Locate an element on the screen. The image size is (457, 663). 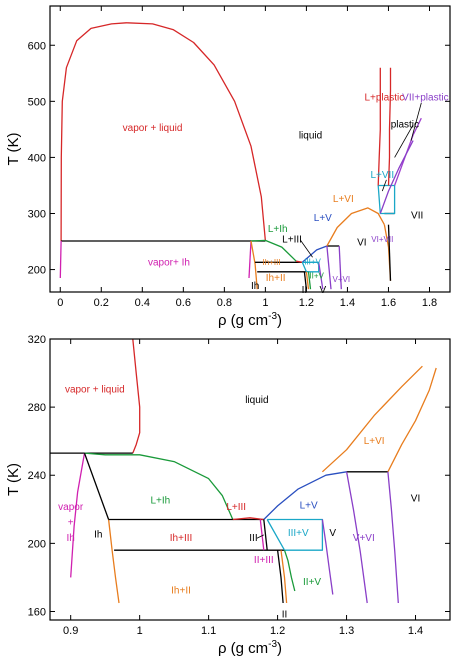
phase-label-19: II is located at coordinates (285, 615).